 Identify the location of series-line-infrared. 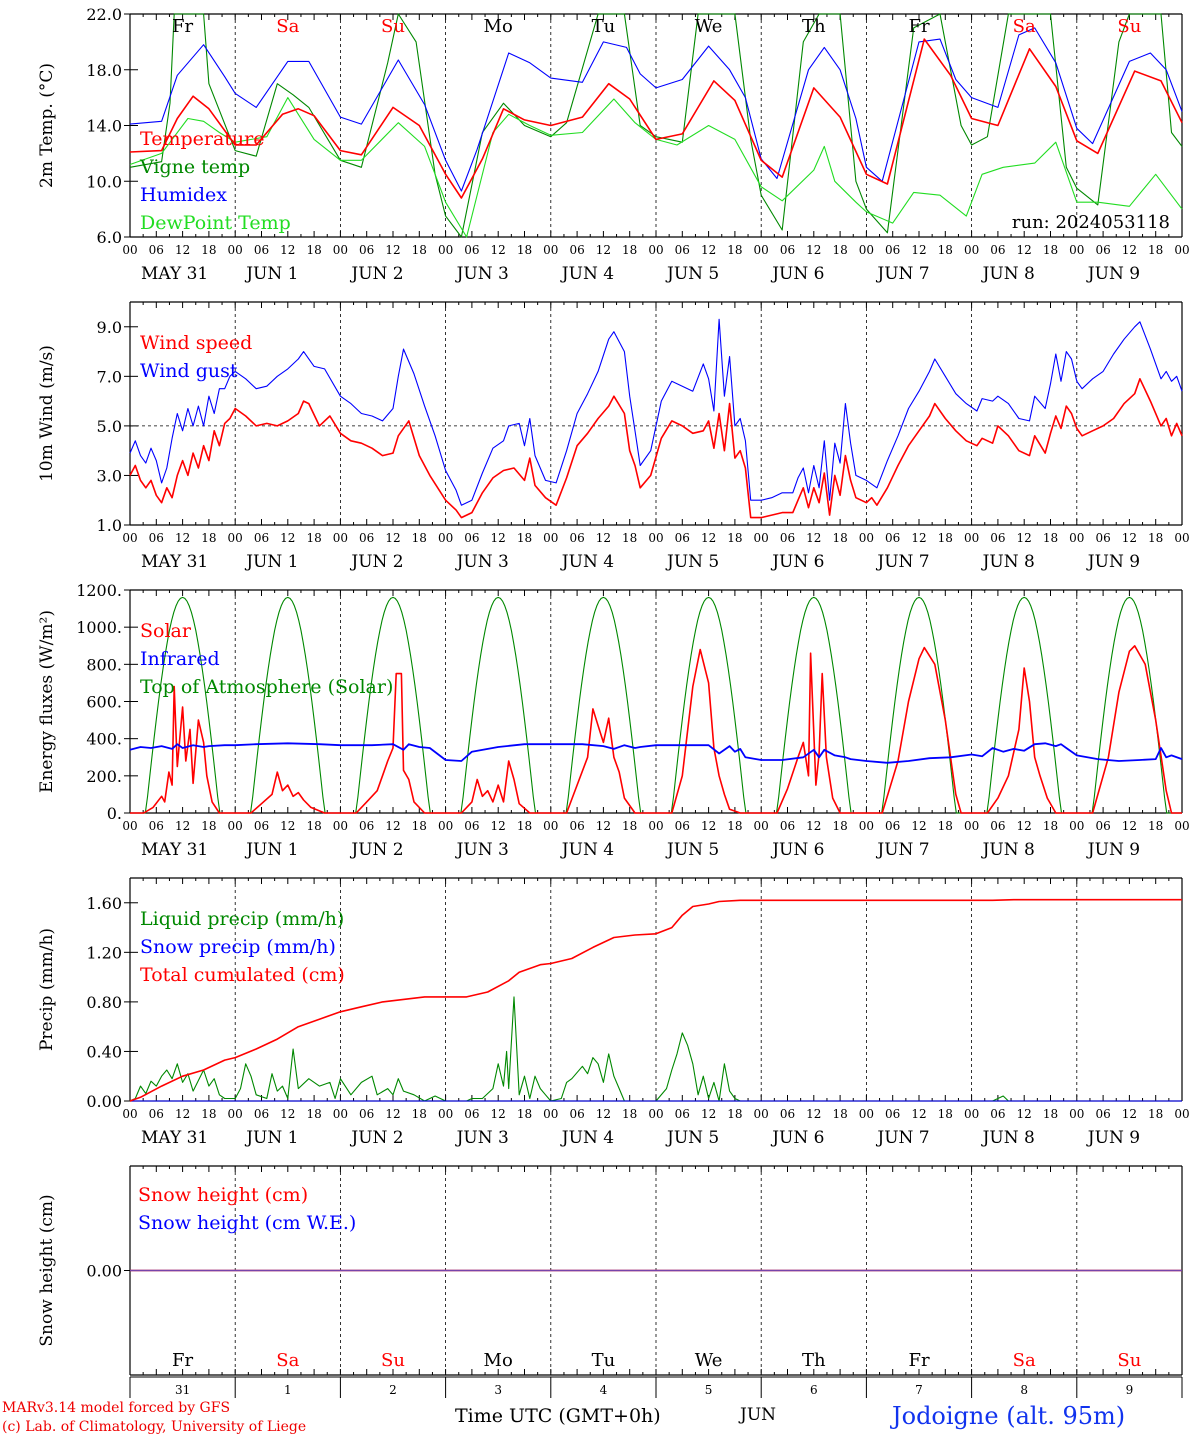
(656, 753).